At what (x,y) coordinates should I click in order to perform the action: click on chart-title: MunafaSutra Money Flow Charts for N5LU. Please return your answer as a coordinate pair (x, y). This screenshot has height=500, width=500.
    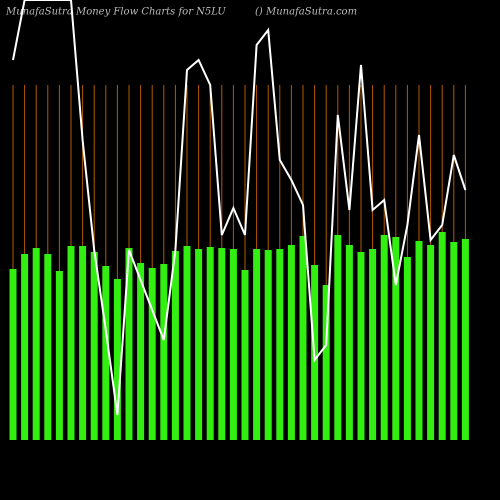
    Looking at the image, I should click on (115, 12).